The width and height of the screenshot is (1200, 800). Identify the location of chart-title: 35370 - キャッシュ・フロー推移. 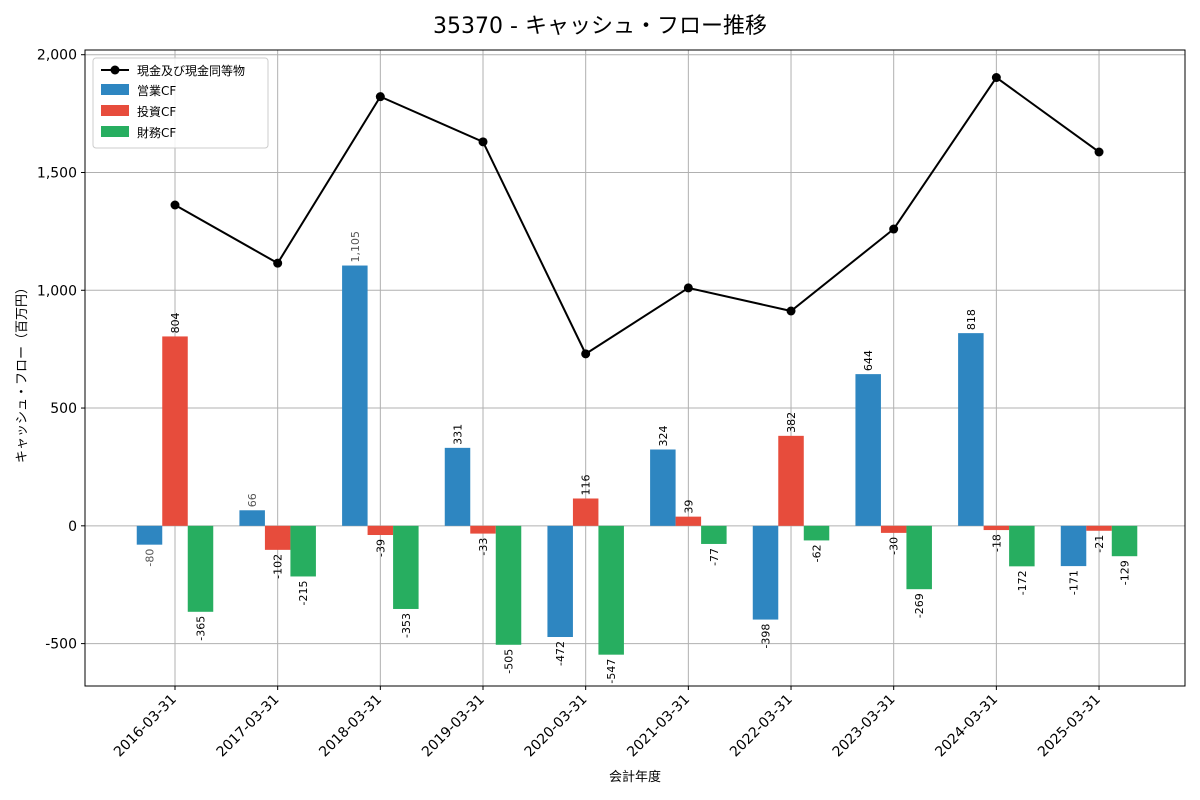
(600, 26).